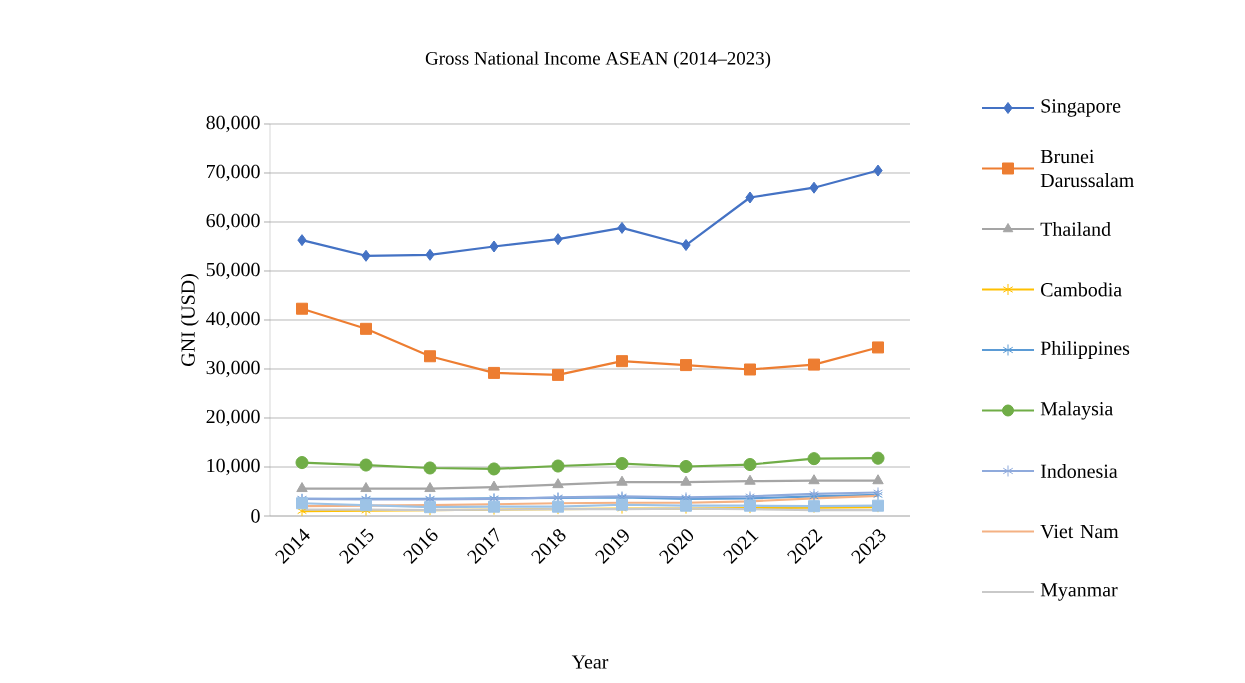  I want to click on y-tick-label: 60,000, so click(233, 222).